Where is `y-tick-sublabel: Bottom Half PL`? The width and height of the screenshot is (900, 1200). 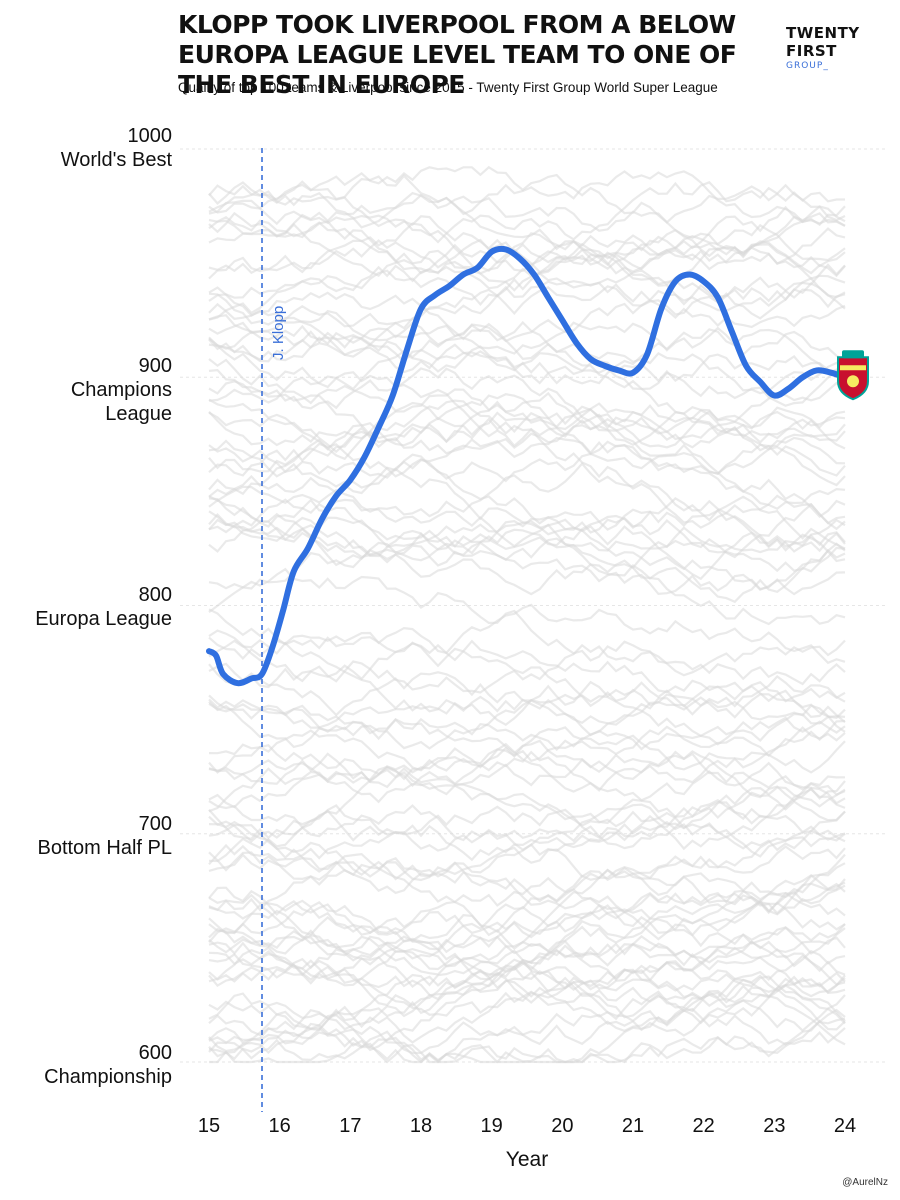 y-tick-sublabel: Bottom Half PL is located at coordinates (104, 848).